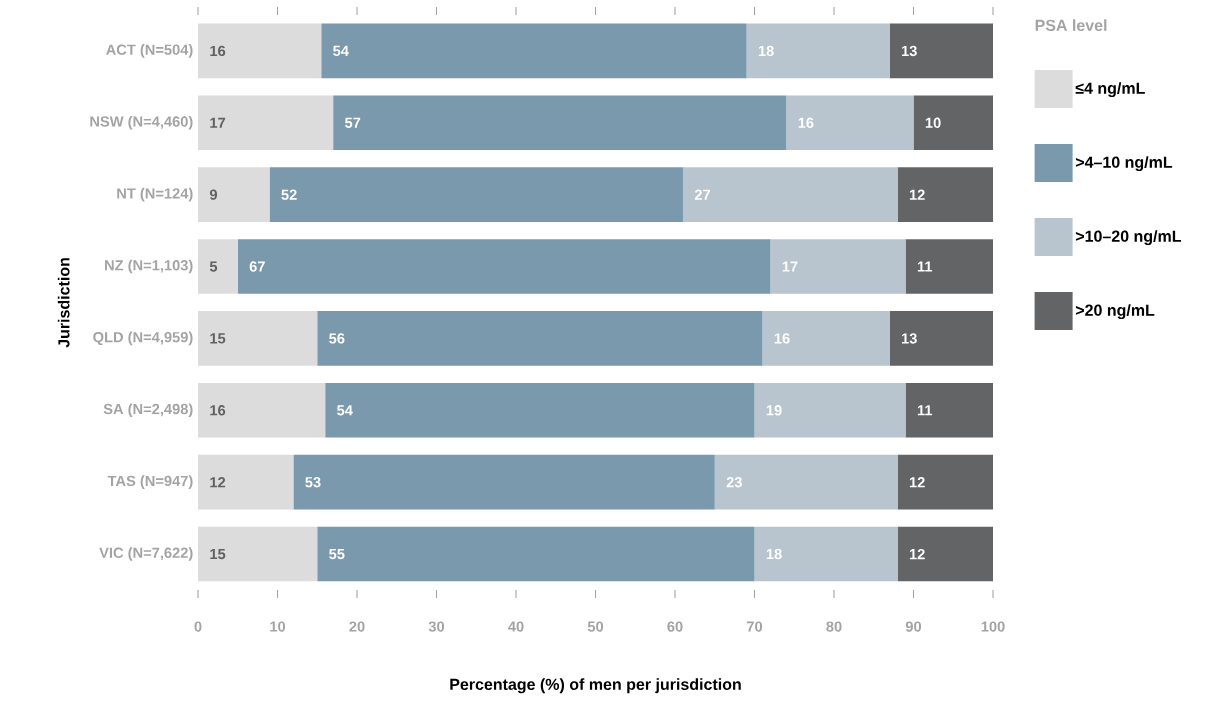  I want to click on x-tick-label: 40, so click(516, 626).